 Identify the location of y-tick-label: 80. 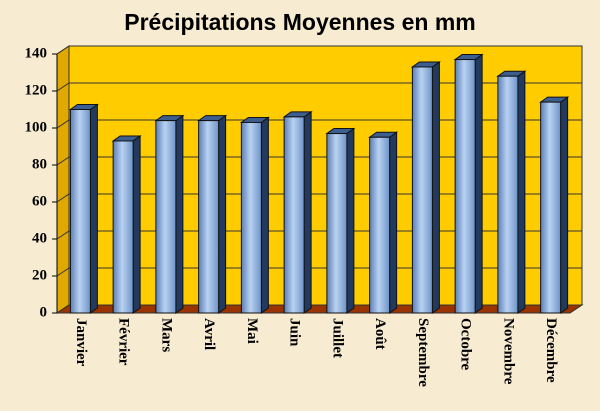
(39, 164).